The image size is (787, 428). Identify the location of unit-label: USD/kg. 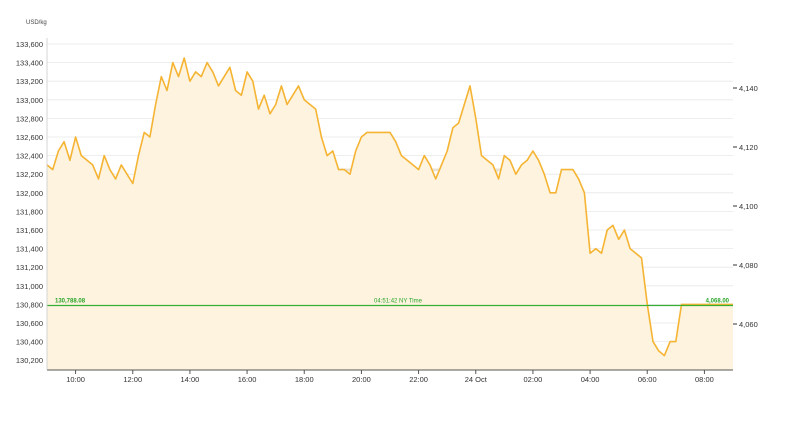
(36, 23).